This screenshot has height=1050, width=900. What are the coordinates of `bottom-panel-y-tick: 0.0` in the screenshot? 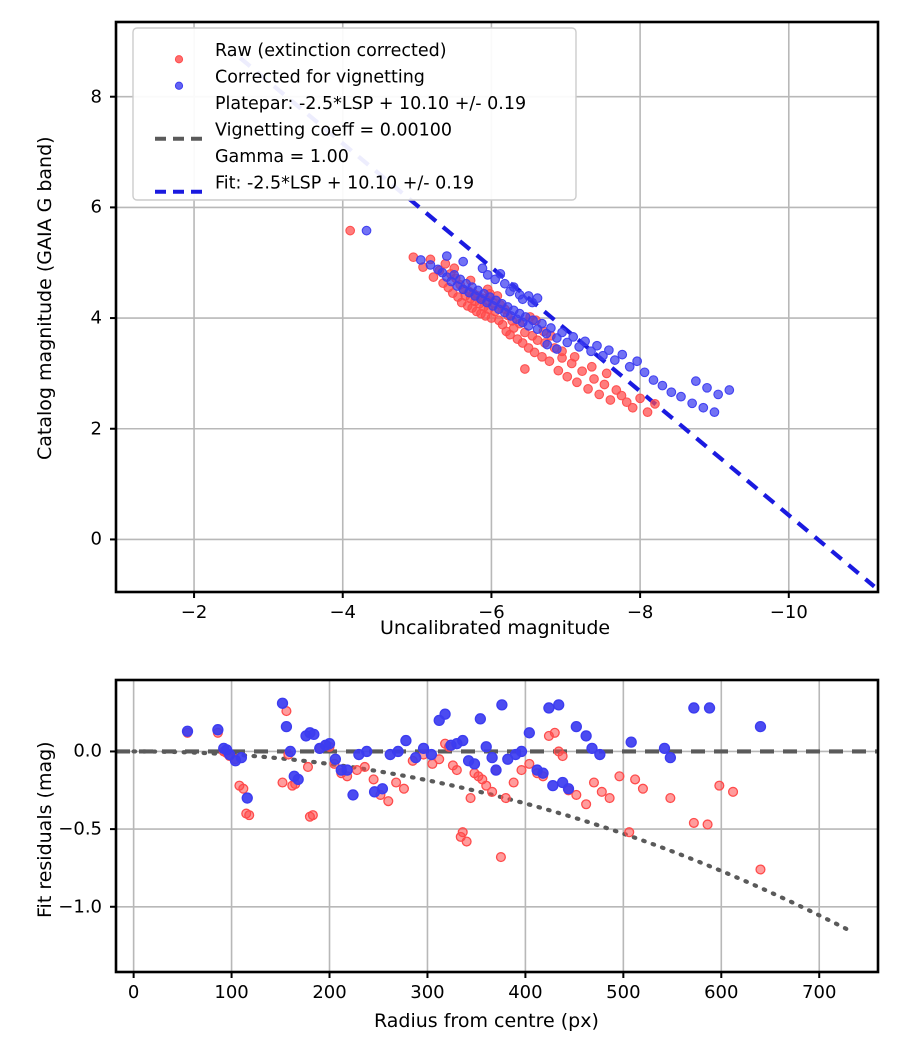 It's located at (87, 751).